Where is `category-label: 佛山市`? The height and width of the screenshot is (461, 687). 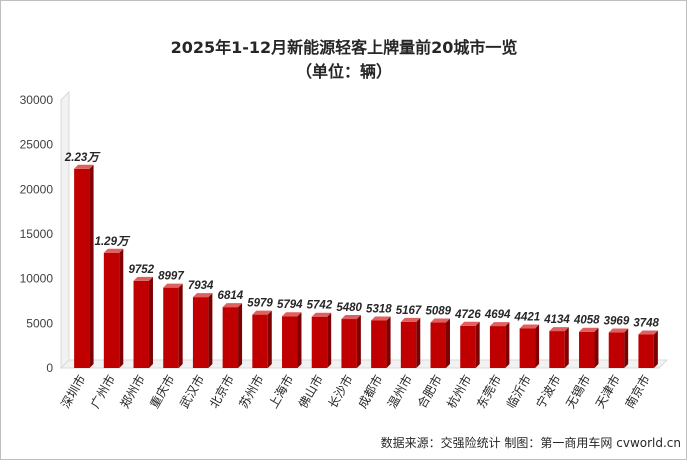 category-label: 佛山市 is located at coordinates (310, 391).